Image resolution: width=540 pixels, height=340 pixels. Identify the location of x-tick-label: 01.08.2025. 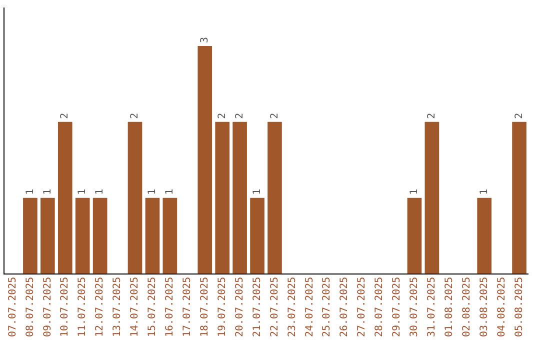
(449, 307).